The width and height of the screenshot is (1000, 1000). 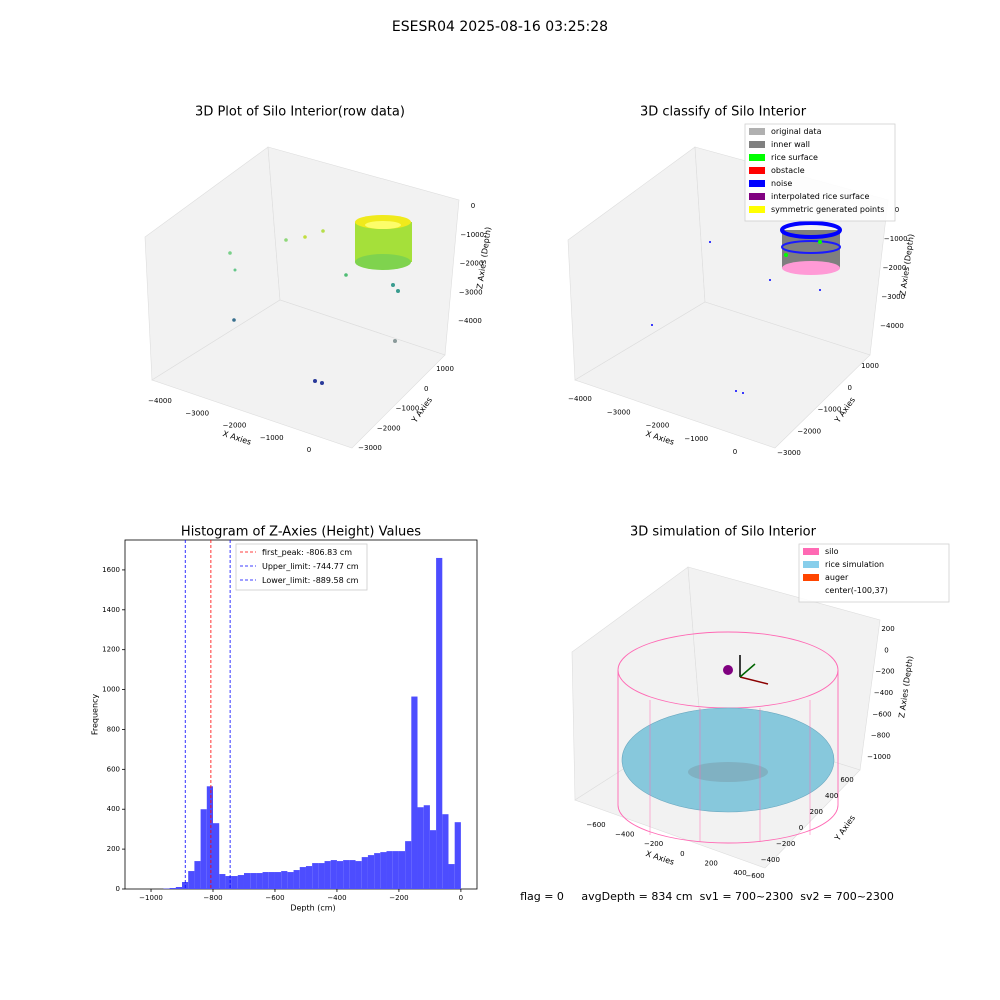 I want to click on z-tick-label: −3000, so click(x=893, y=297).